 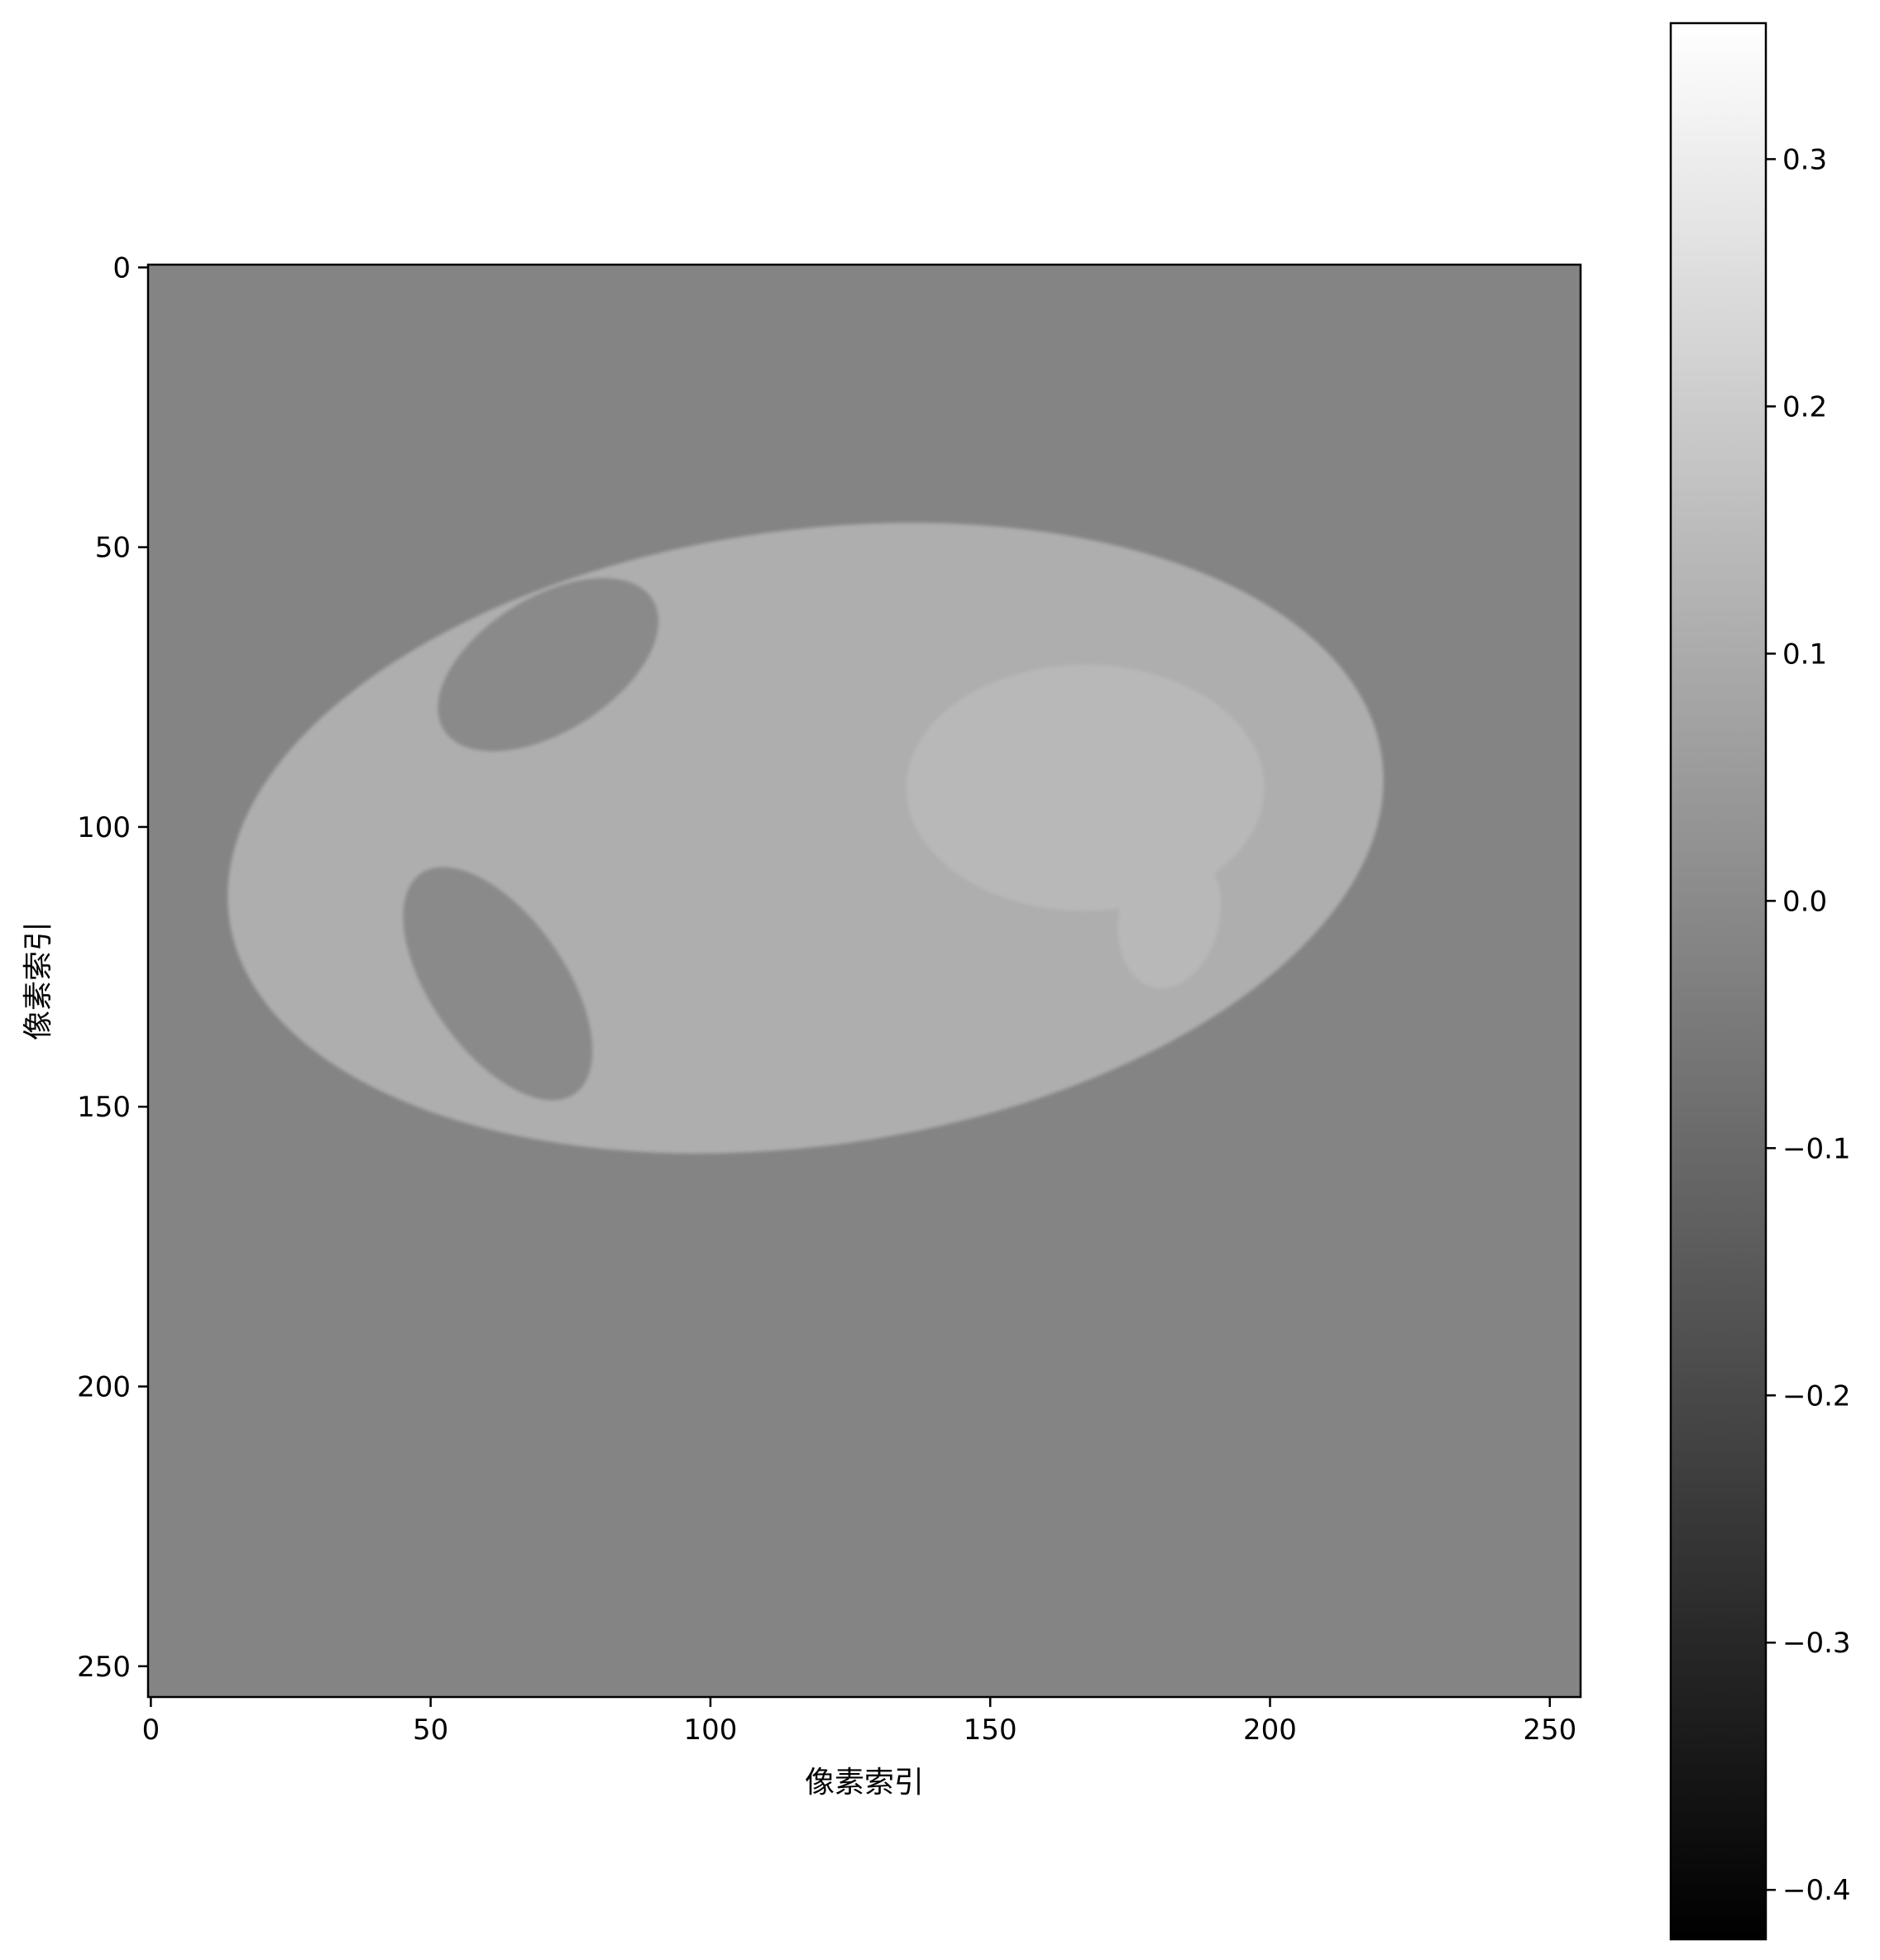 What do you see at coordinates (113, 548) in the screenshot?
I see `y-tick-label: 50` at bounding box center [113, 548].